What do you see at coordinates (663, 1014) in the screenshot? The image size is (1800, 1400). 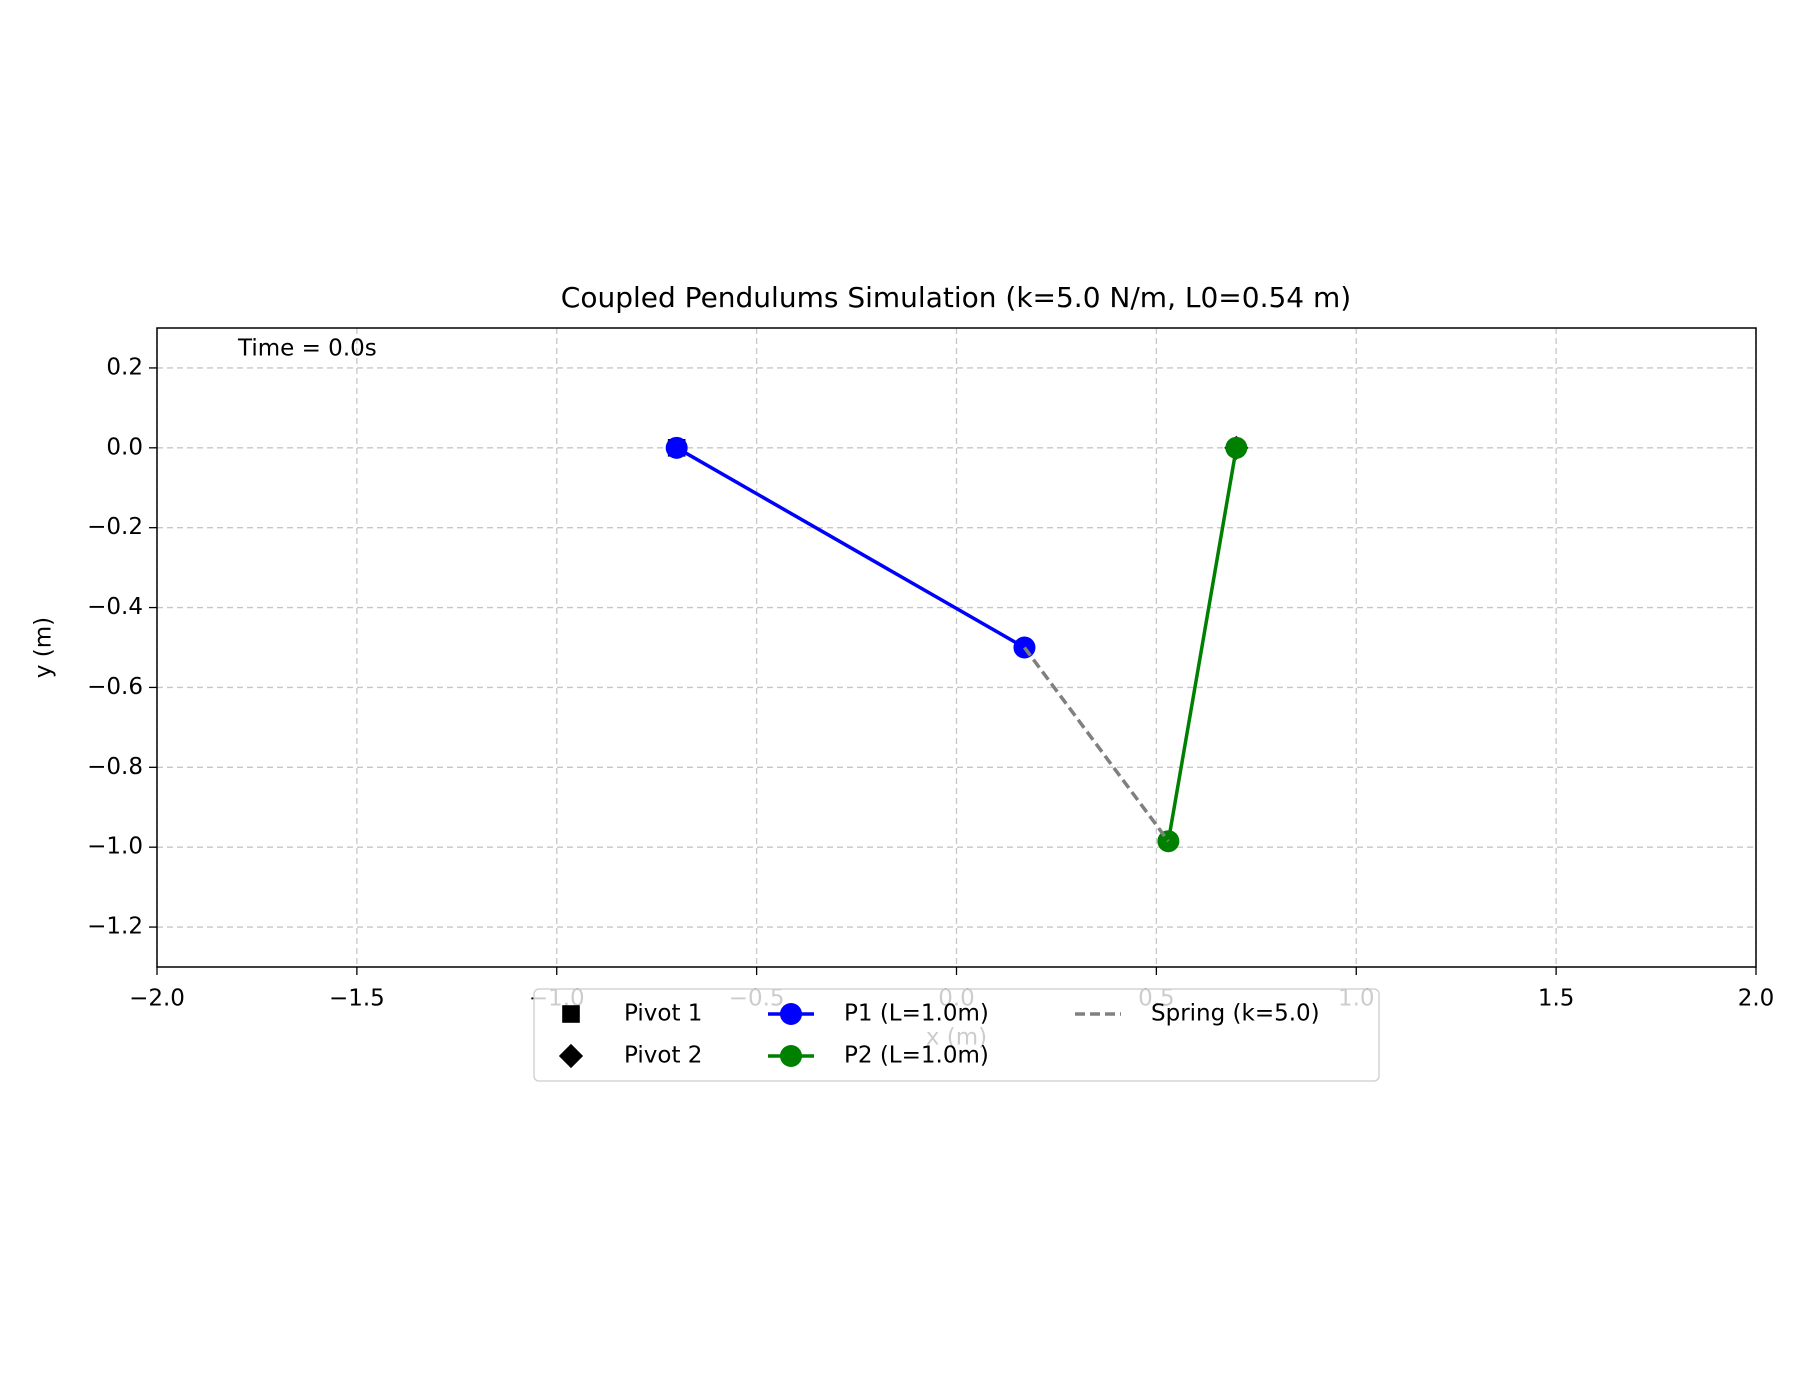 I see `legend-label: Pivot 1` at bounding box center [663, 1014].